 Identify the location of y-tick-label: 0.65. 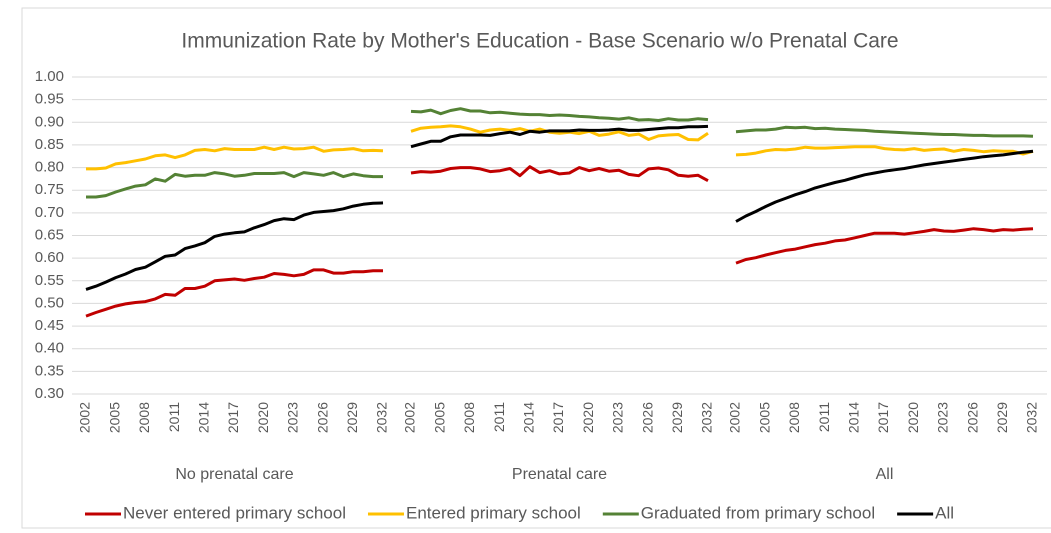
(49, 234).